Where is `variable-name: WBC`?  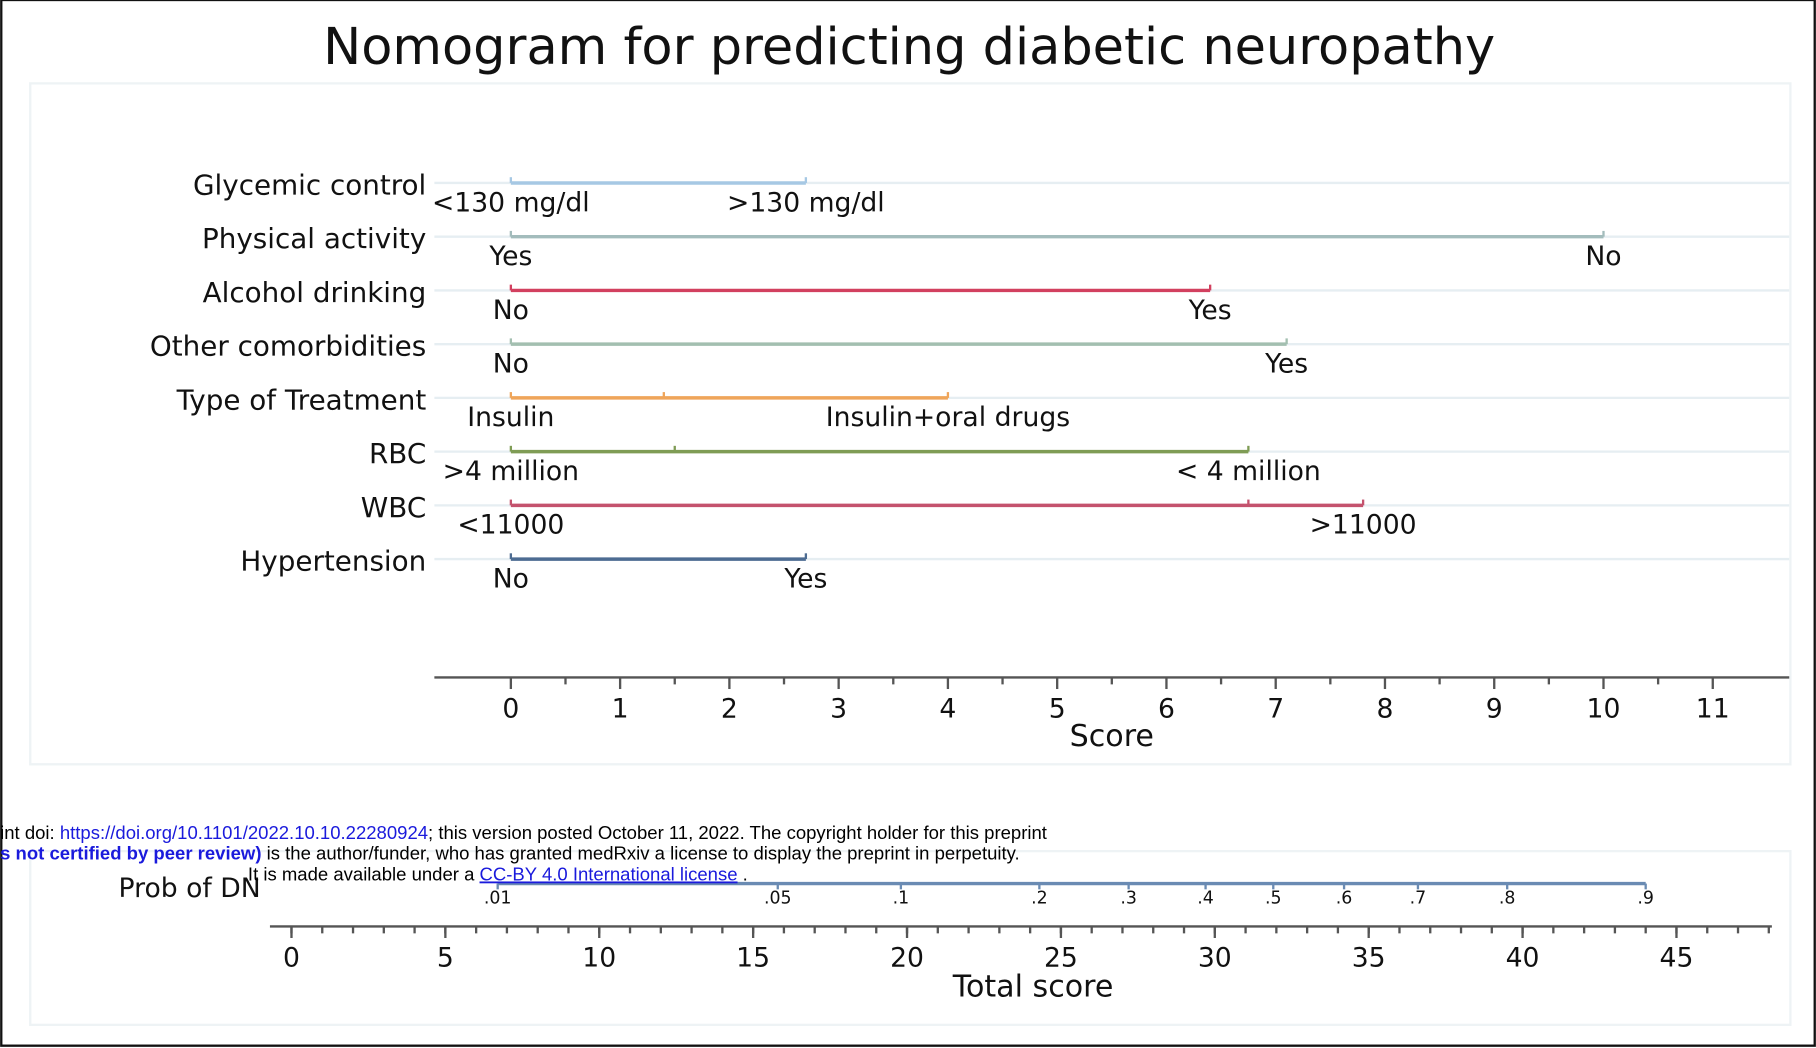 variable-name: WBC is located at coordinates (393, 507).